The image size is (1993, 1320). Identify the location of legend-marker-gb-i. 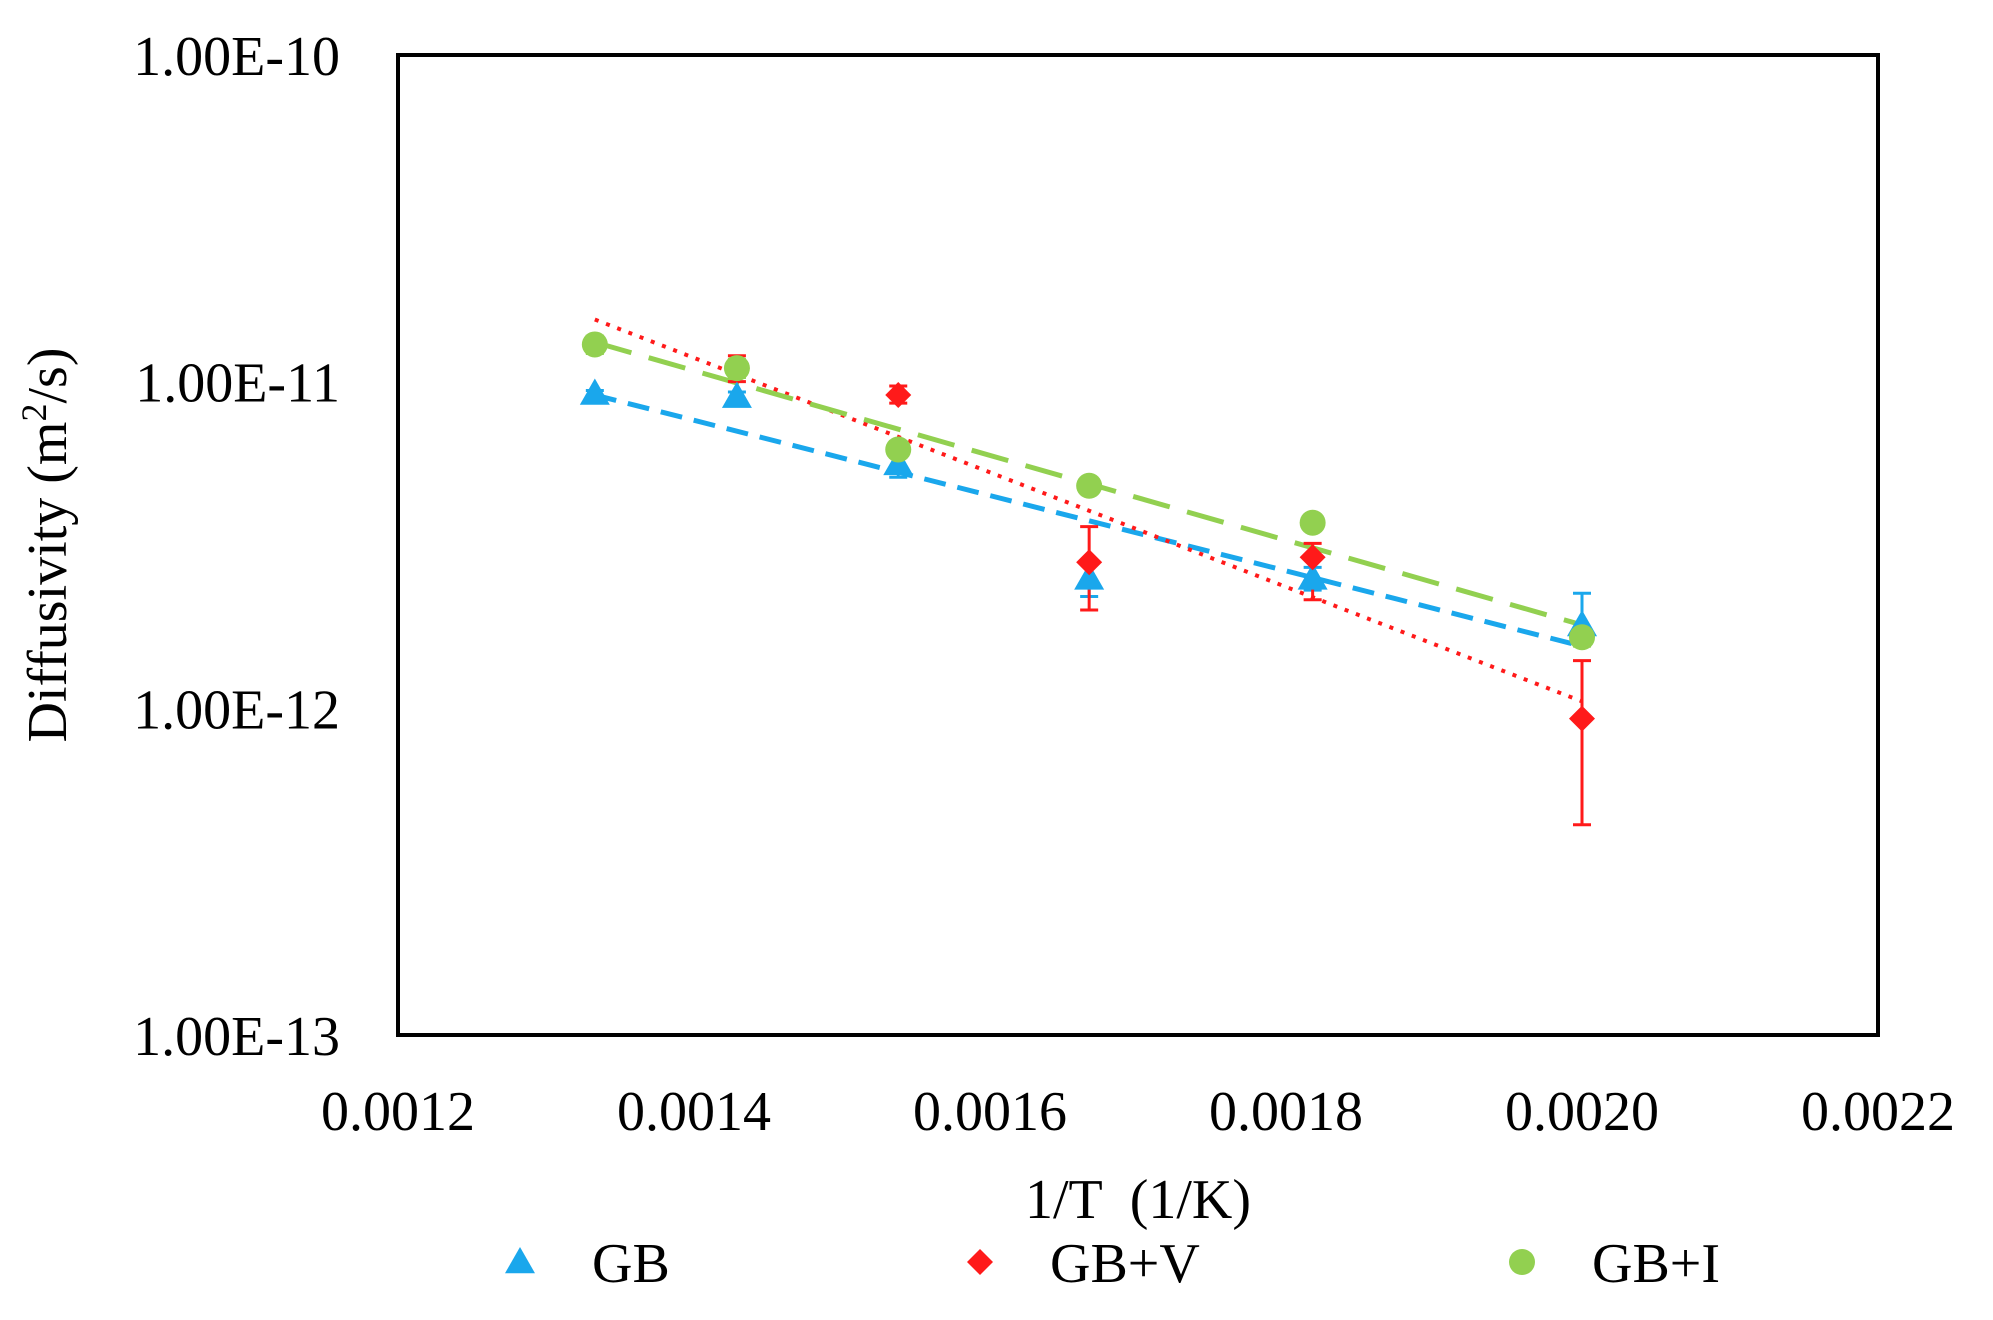
(1522, 1262).